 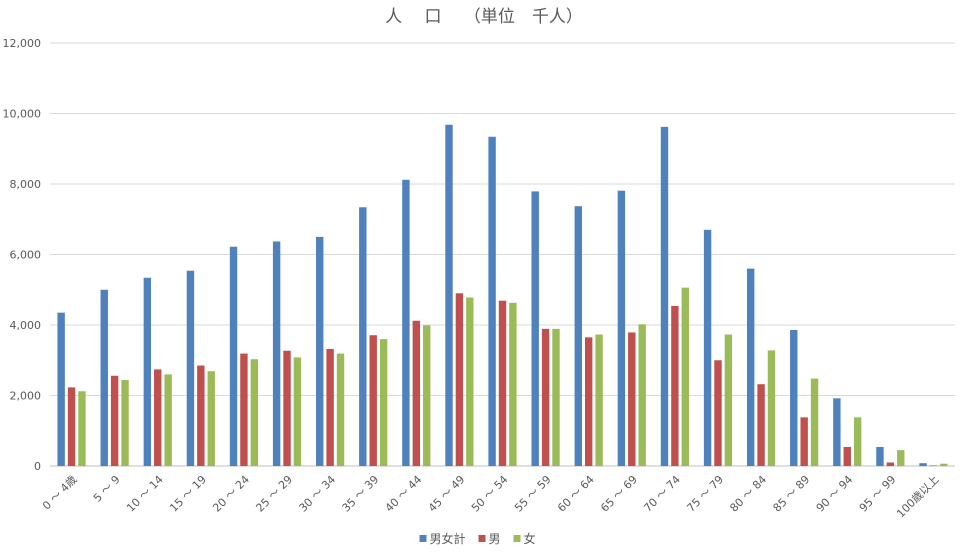 I want to click on x-tick-label: 25 ～ 29, so click(x=274, y=494).